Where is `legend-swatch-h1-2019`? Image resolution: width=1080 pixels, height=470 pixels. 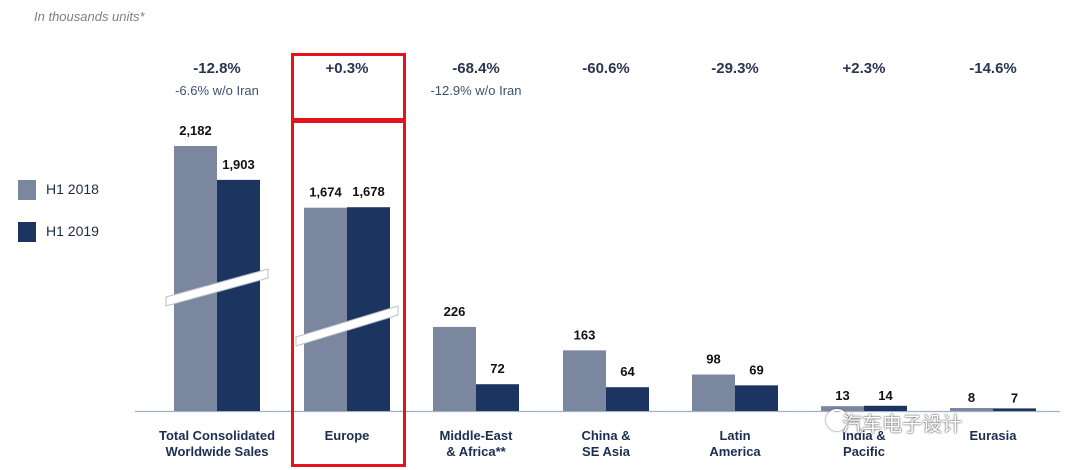 legend-swatch-h1-2019 is located at coordinates (27, 232).